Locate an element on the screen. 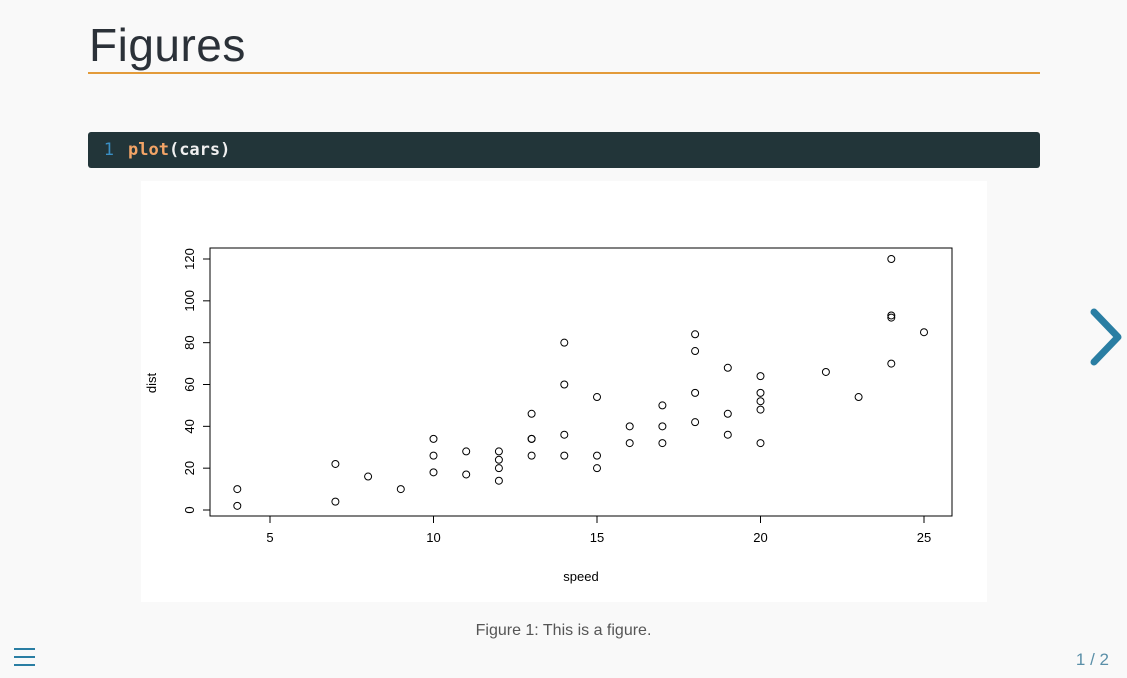 The height and width of the screenshot is (678, 1127). y-tick-label: 40 is located at coordinates (189, 426).